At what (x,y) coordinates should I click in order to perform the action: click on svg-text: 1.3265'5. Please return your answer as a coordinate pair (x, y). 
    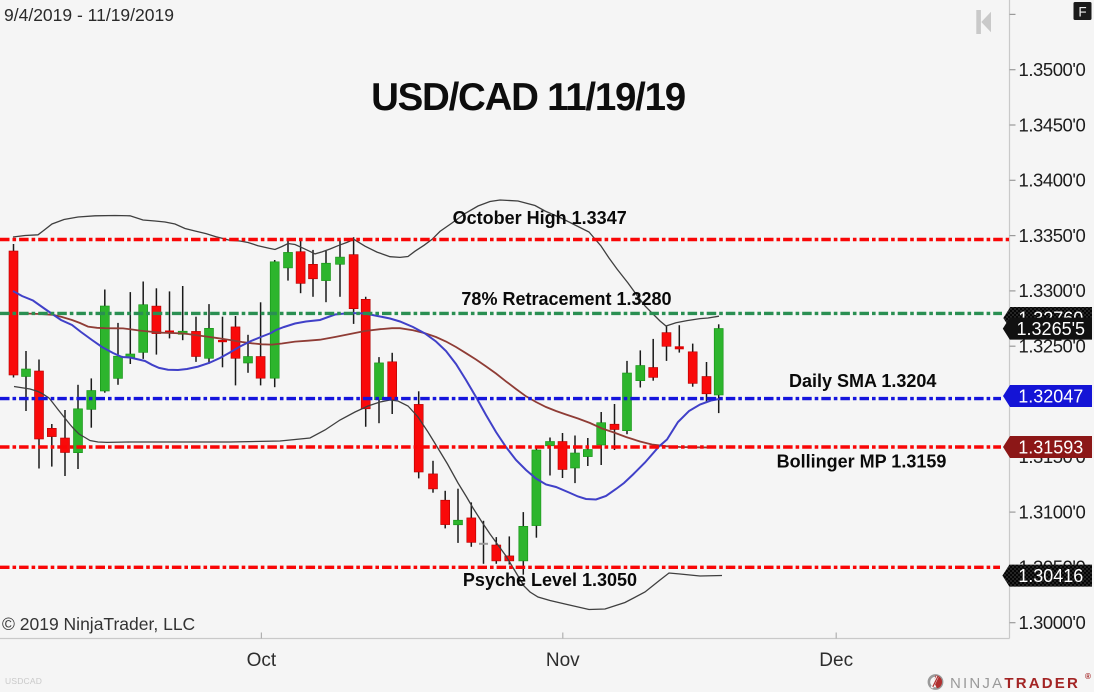
    Looking at the image, I should click on (1051, 329).